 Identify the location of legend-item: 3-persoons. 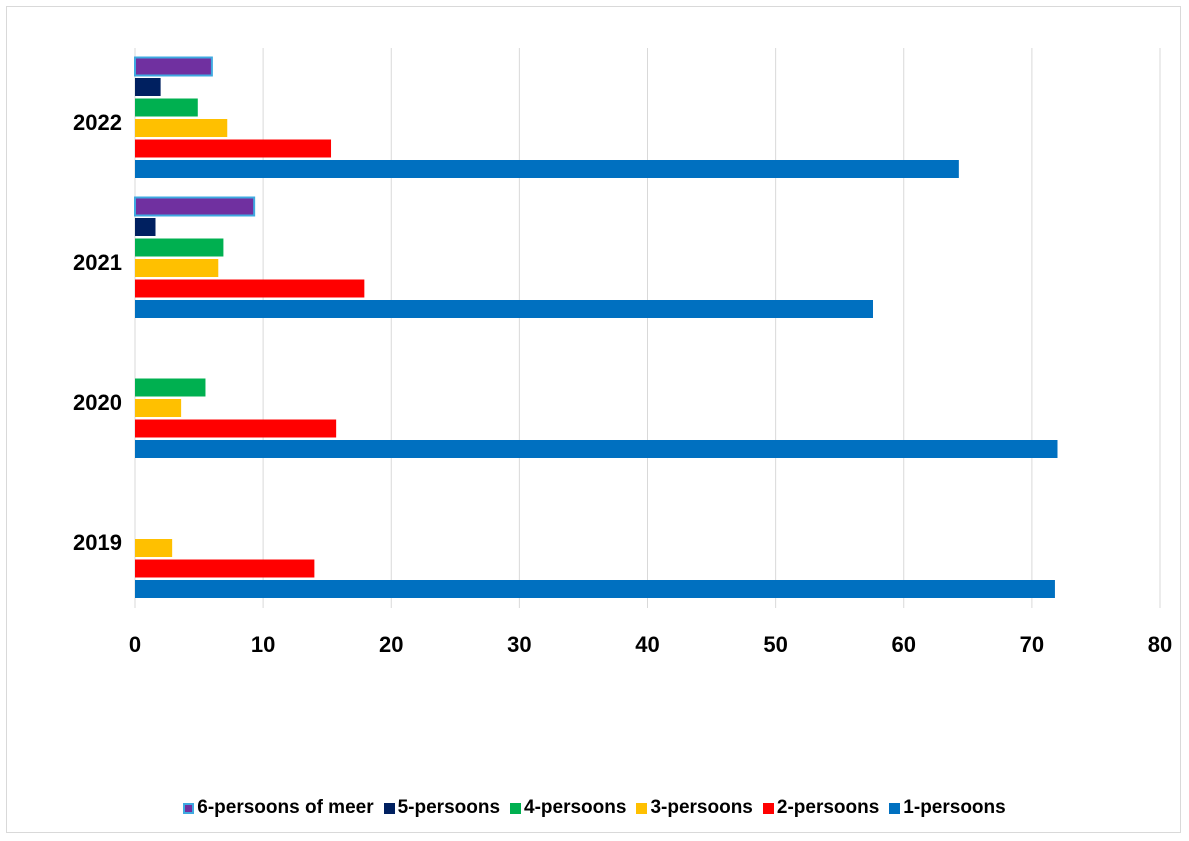
(694, 808).